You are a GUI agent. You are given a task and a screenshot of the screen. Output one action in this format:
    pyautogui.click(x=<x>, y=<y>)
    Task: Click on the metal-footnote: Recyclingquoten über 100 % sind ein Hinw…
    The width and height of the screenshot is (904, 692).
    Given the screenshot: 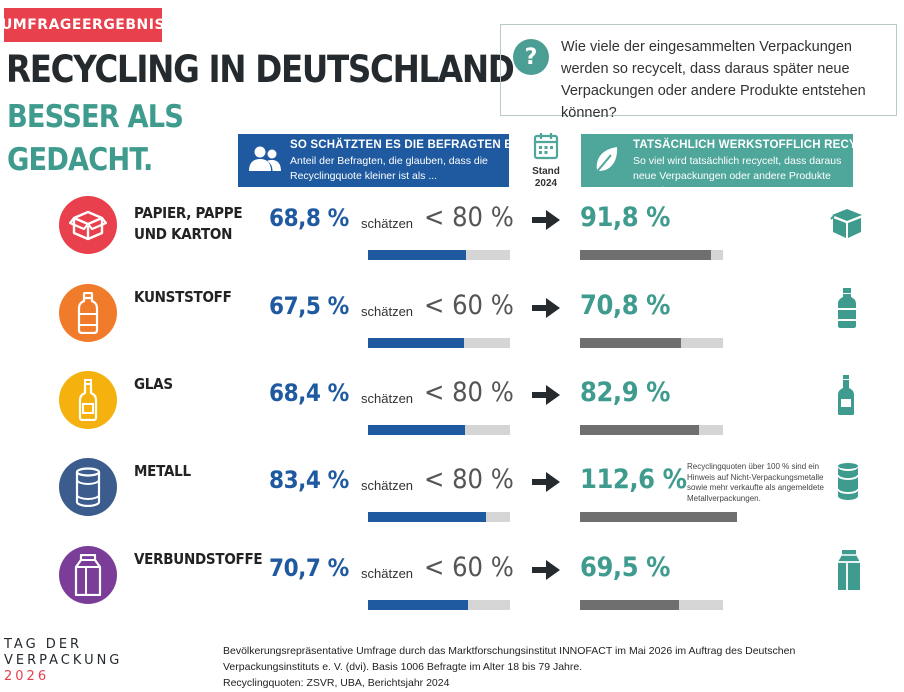 What is the action you would take?
    pyautogui.click(x=755, y=482)
    